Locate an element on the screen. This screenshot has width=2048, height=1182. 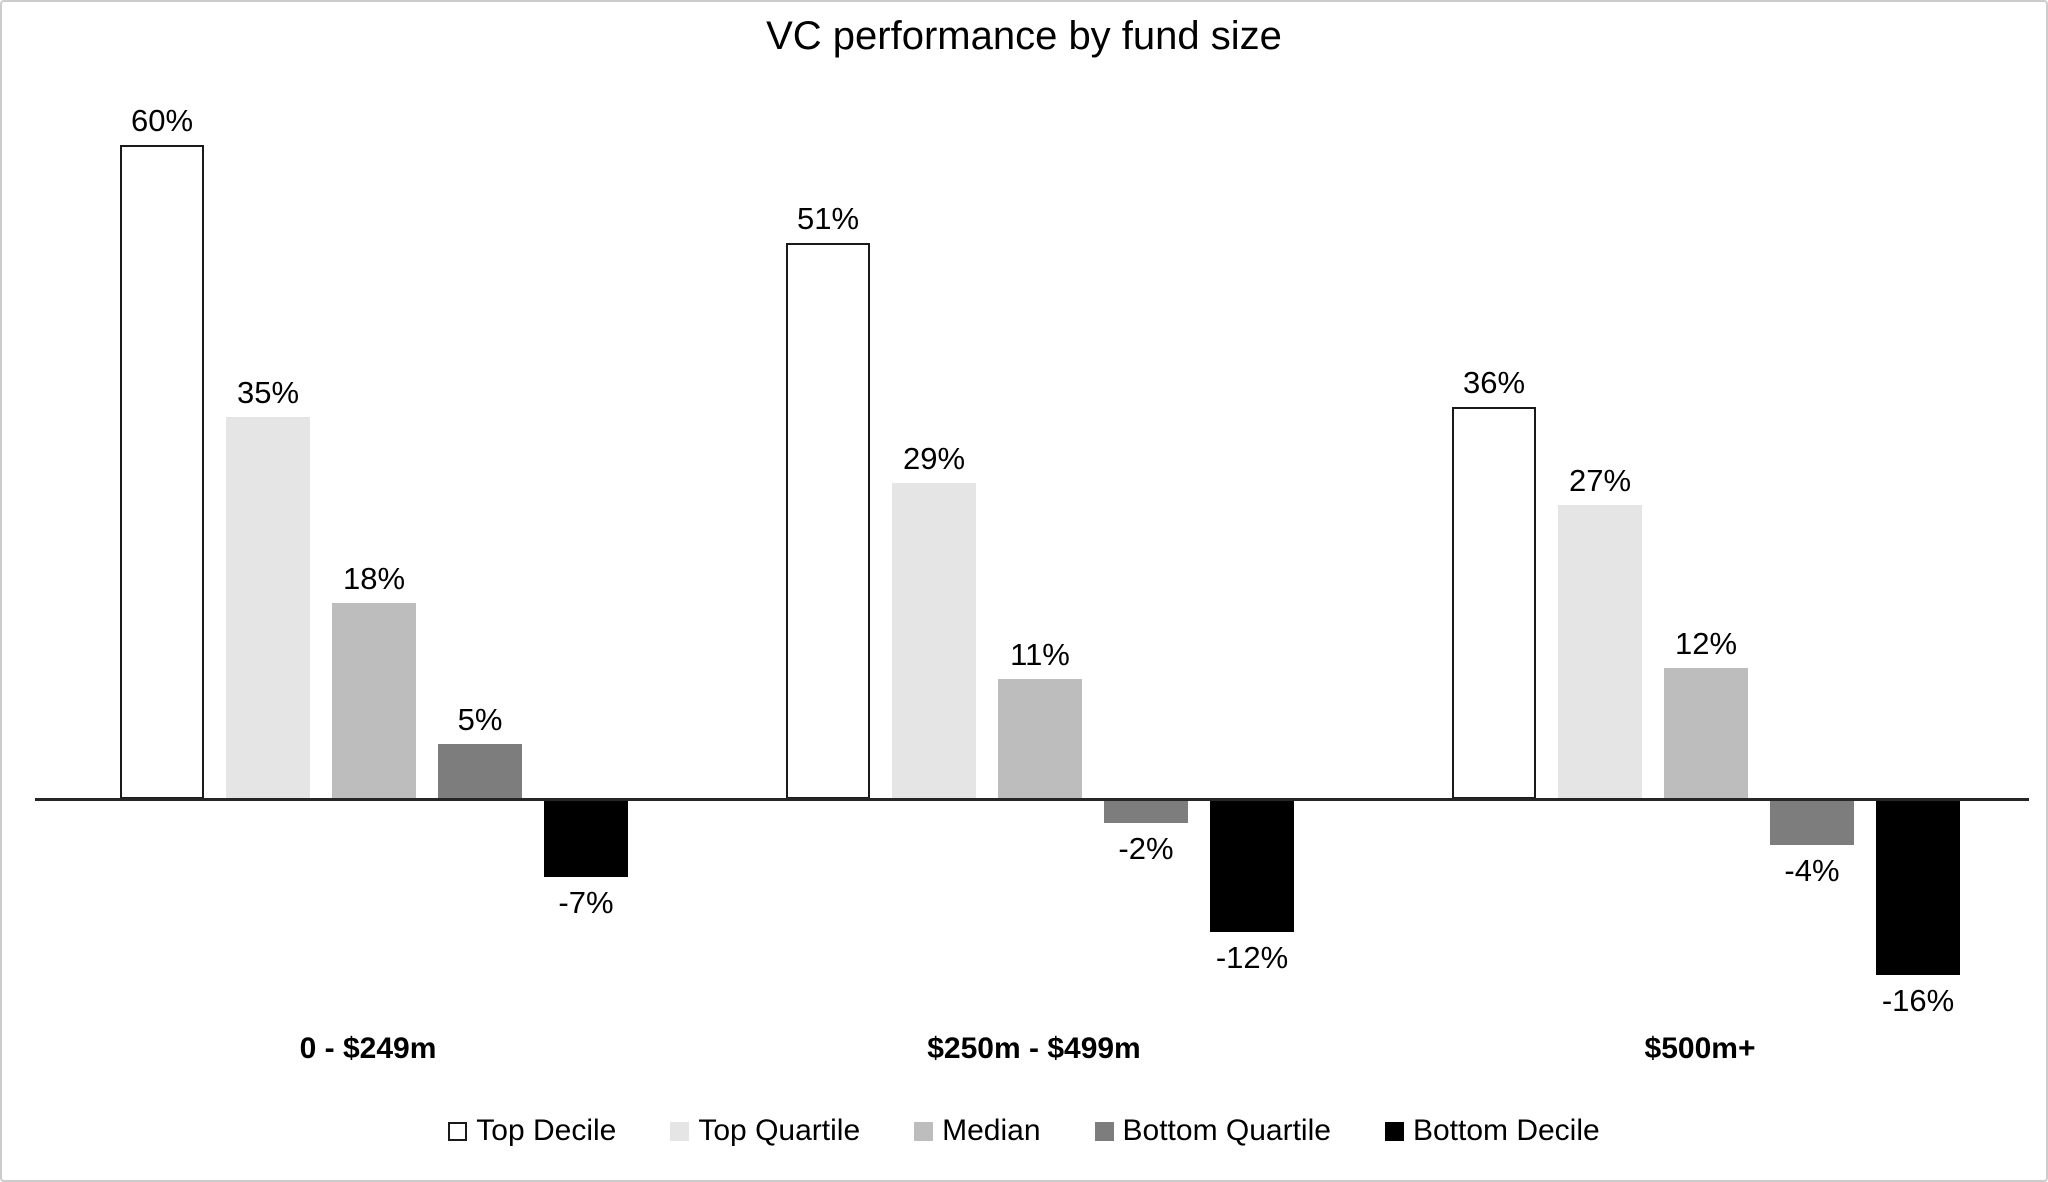
x-axis-line is located at coordinates (1032, 799).